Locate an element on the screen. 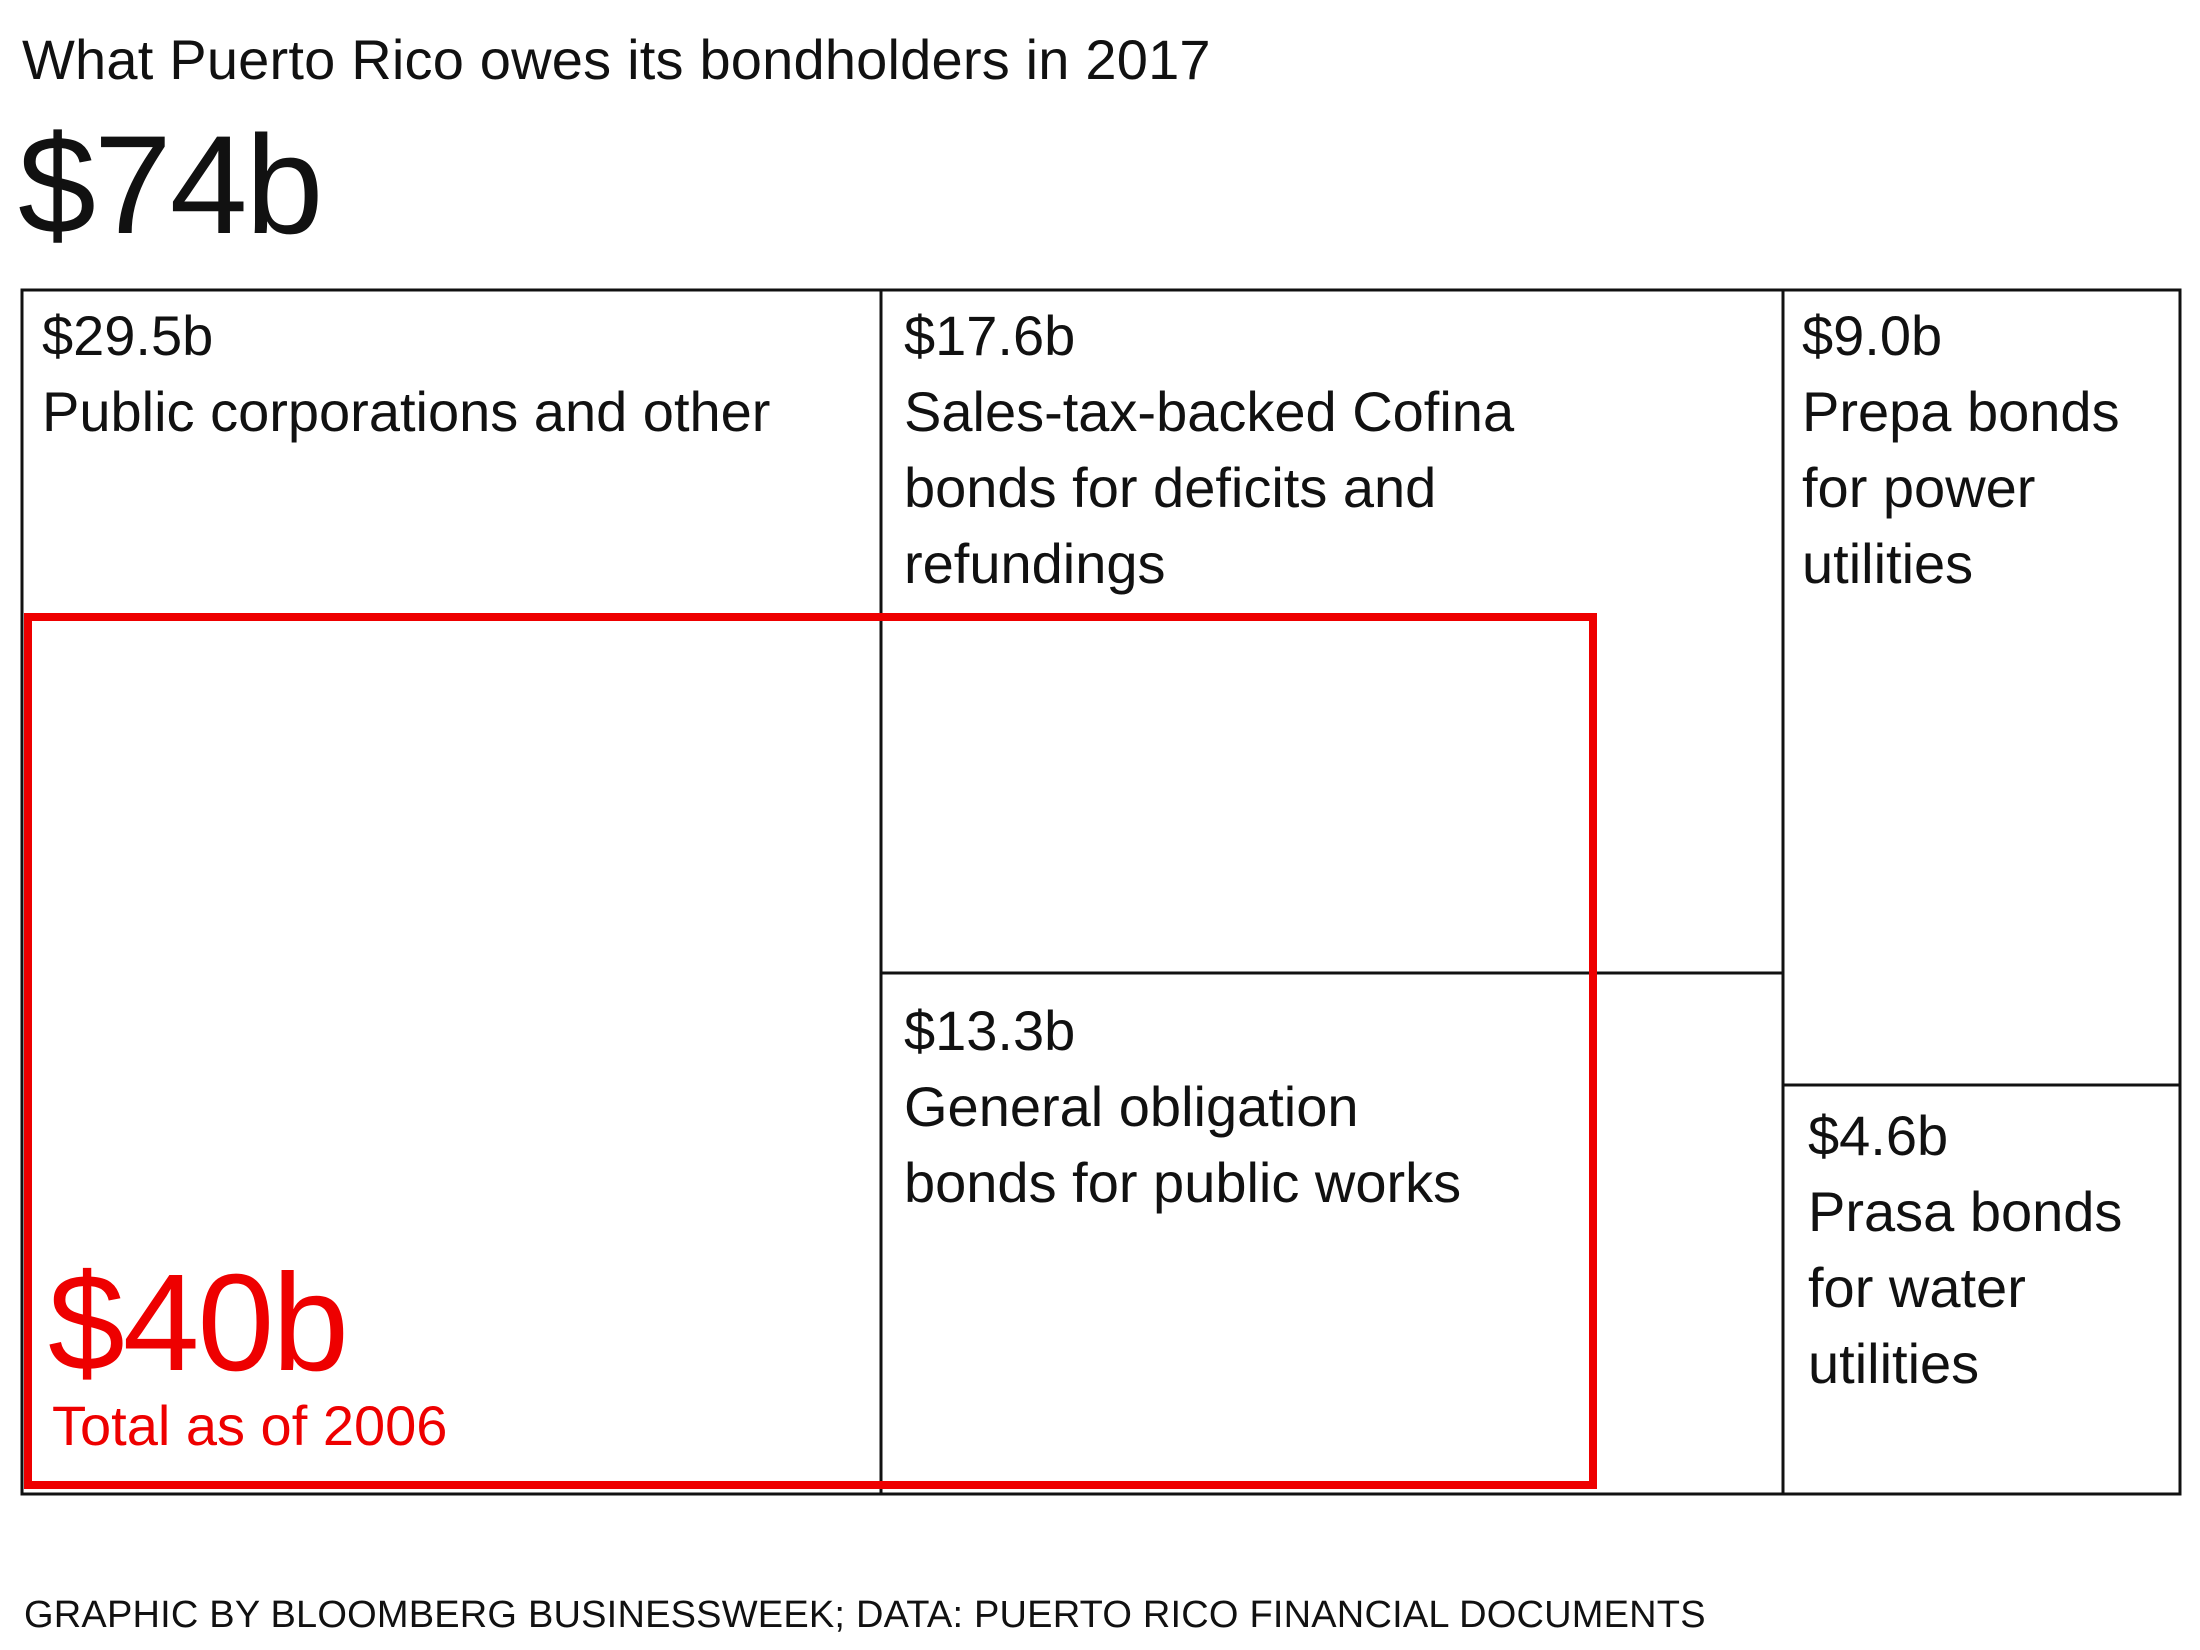 This screenshot has height=1650, width=2200. segment-value-label: $4.6b is located at coordinates (1878, 1135).